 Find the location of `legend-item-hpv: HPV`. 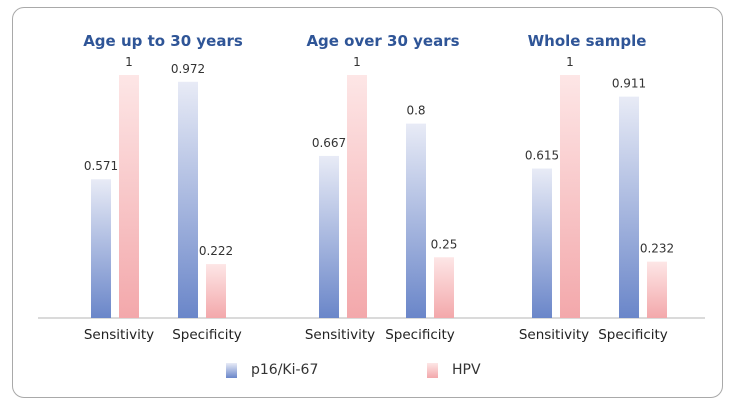

legend-item-hpv: HPV is located at coordinates (454, 370).